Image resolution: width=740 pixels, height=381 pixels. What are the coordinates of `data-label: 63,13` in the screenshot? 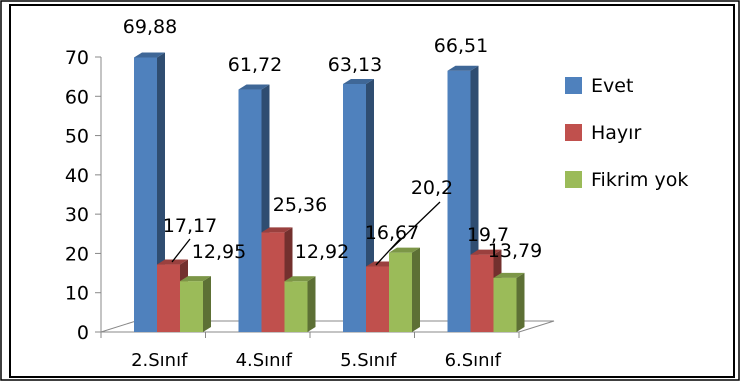 It's located at (355, 65).